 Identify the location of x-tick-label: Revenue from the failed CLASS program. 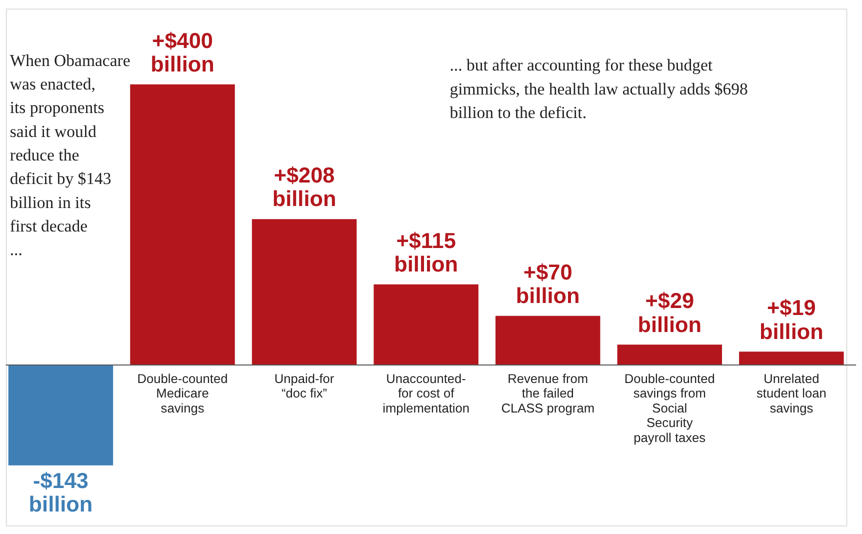
(547, 393).